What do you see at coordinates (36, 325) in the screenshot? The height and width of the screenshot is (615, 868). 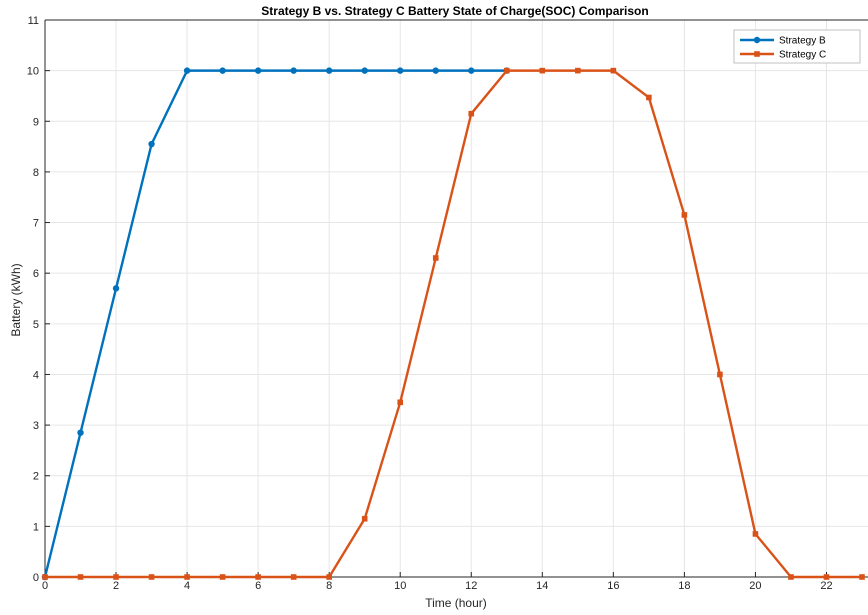 I see `y-tick-label: 5` at bounding box center [36, 325].